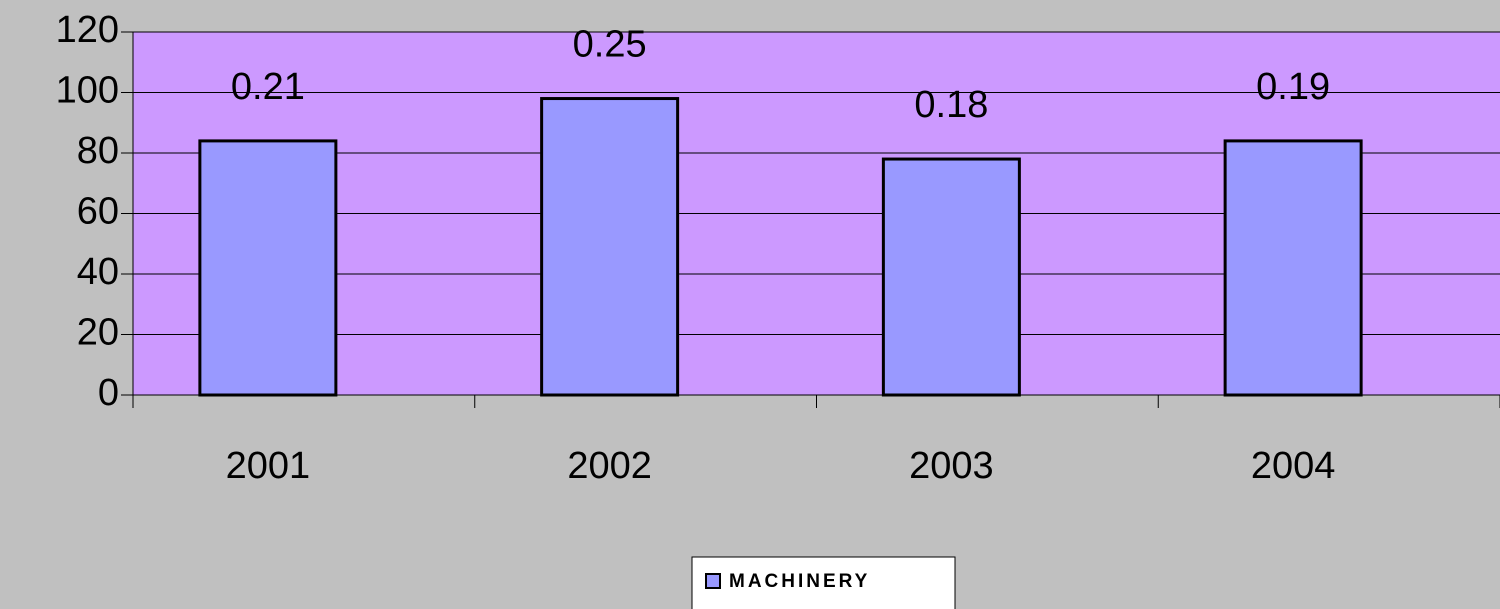 Image resolution: width=1500 pixels, height=609 pixels. Describe the element at coordinates (87, 30) in the screenshot. I see `y-tick-label: 120` at that location.